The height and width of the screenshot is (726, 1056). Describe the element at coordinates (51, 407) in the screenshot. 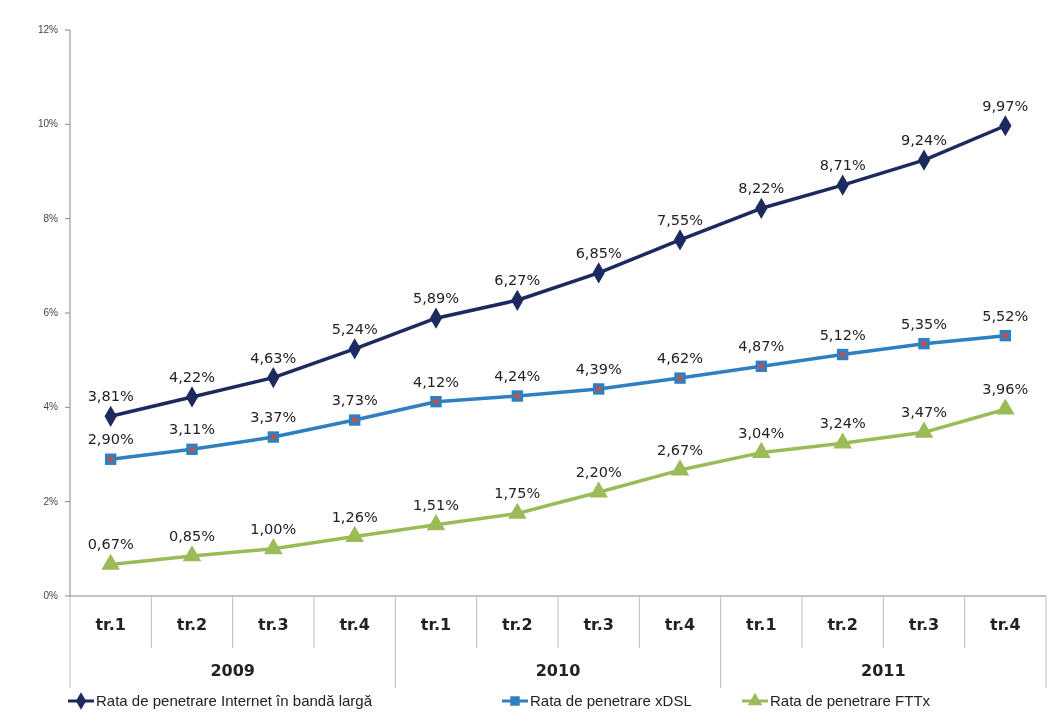

I see `y-tick-label: 4%` at that location.